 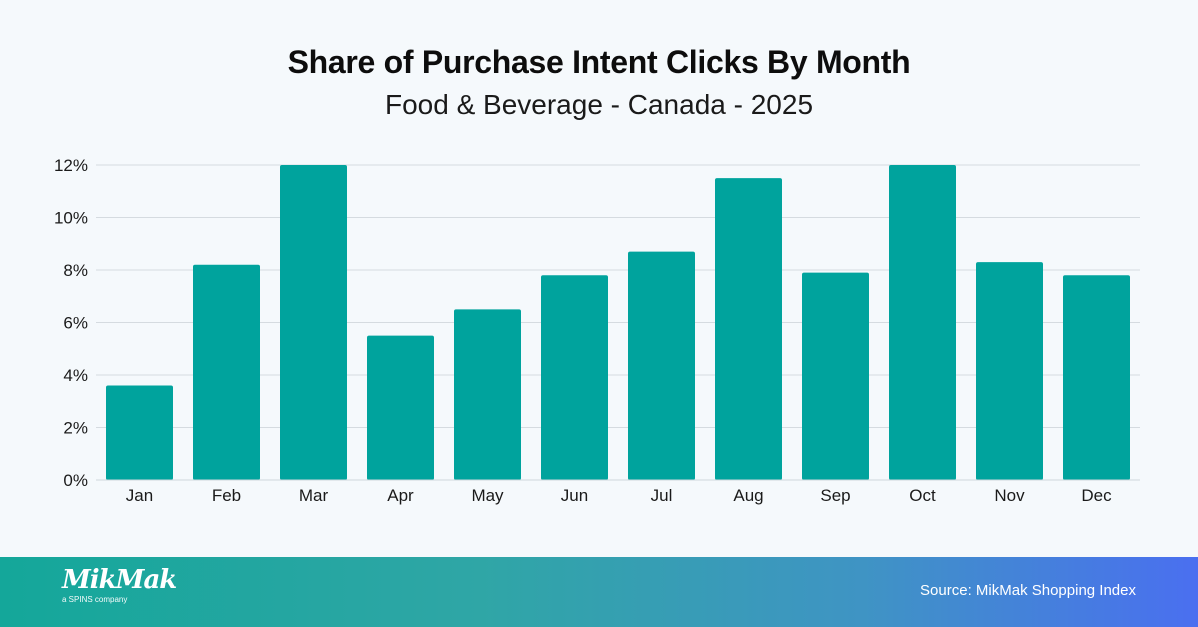 I want to click on y-tick-label: 0%, so click(x=75, y=480).